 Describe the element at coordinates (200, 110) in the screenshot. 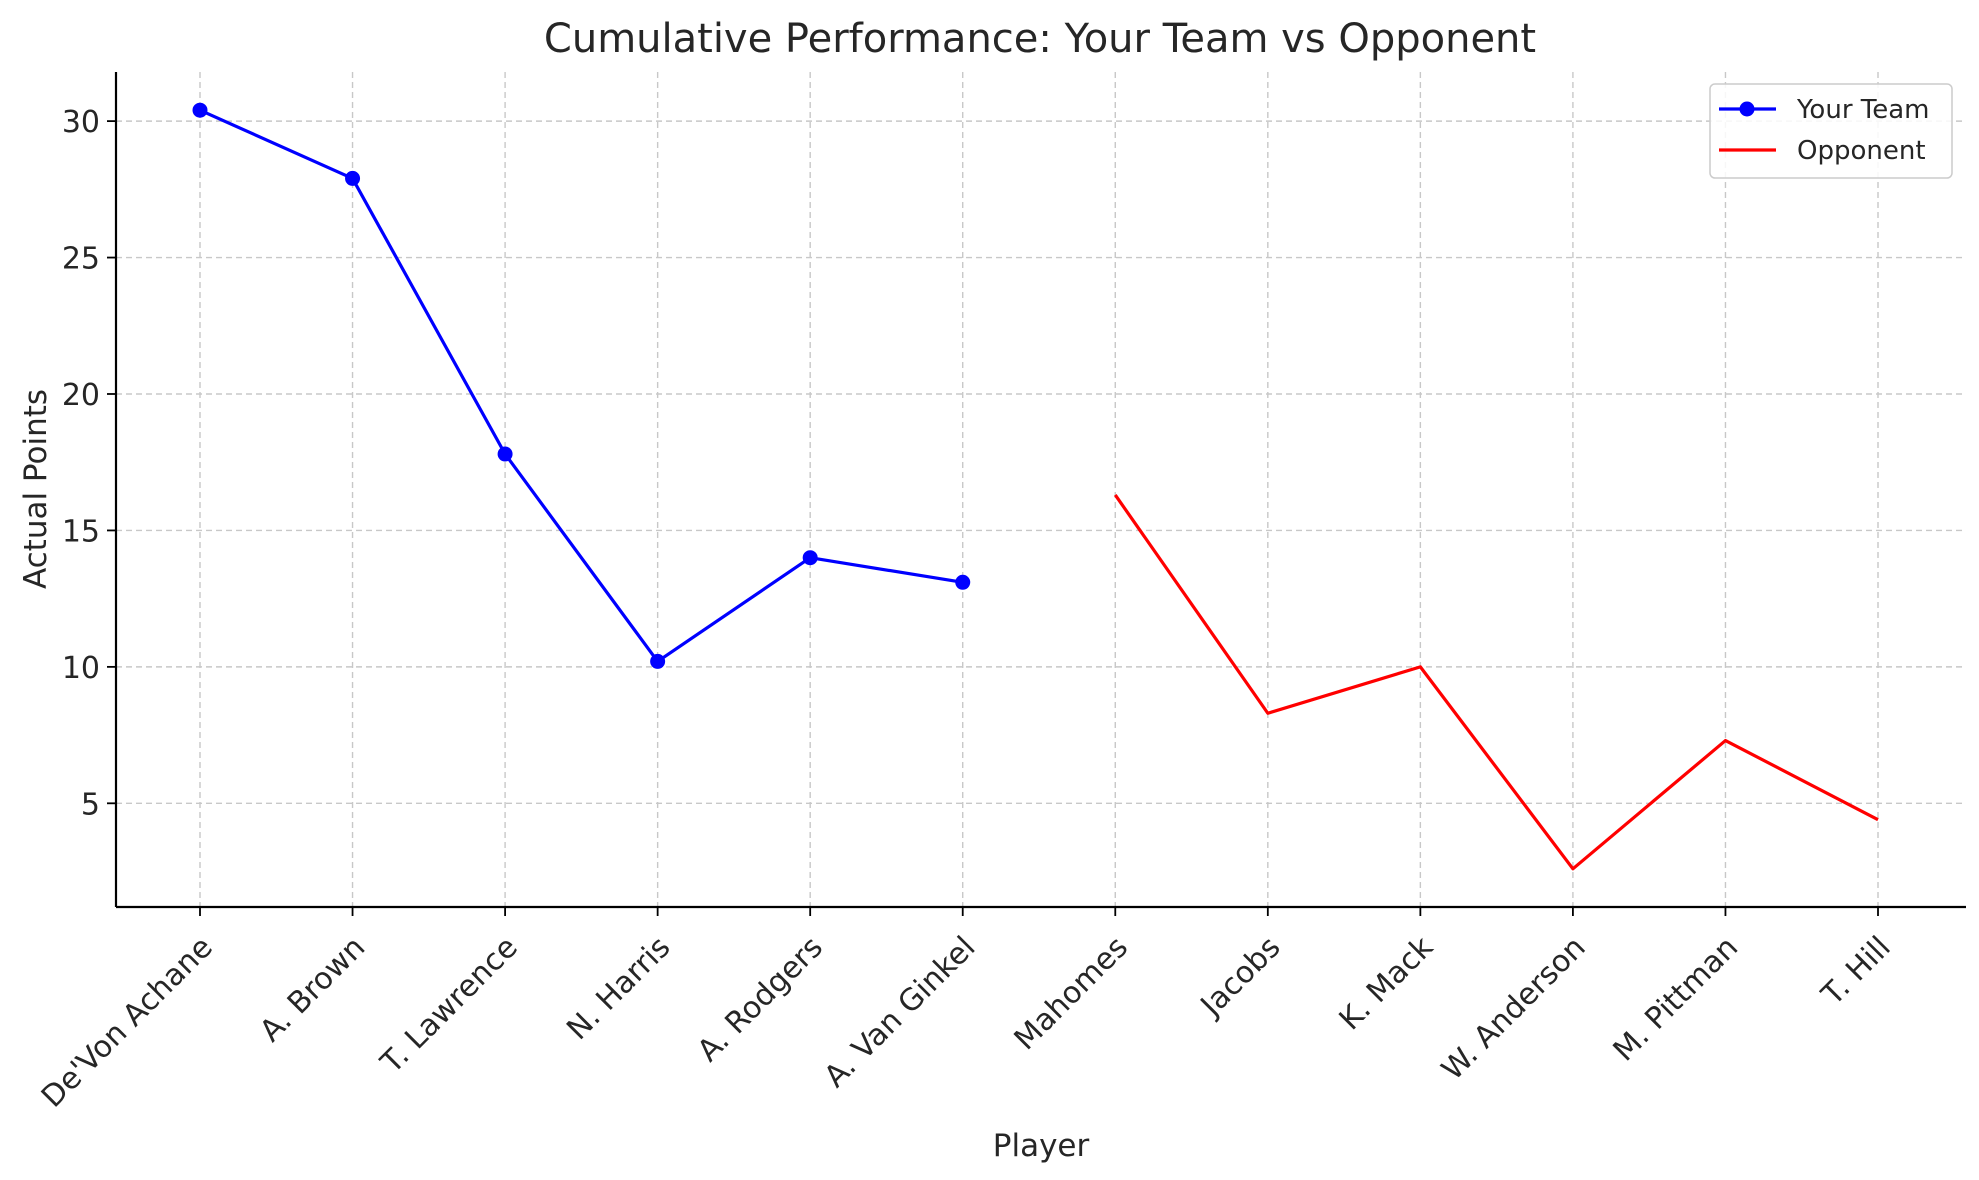

I see `data-point-your-team-de-von-achane` at that location.